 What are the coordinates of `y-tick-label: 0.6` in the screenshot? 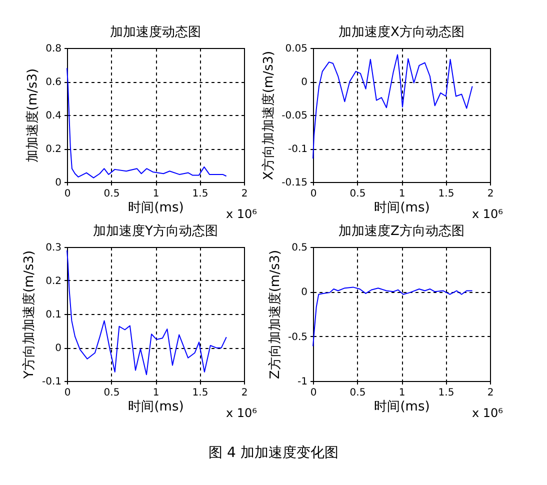 It's located at (54, 82).